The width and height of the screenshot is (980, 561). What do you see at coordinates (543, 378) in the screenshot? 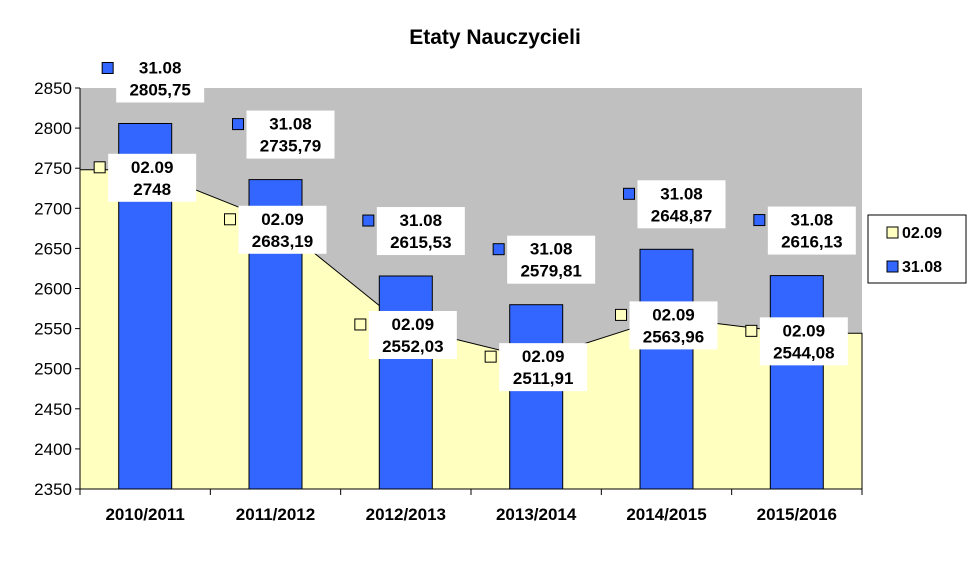
I see `label-value: 2511,91` at bounding box center [543, 378].